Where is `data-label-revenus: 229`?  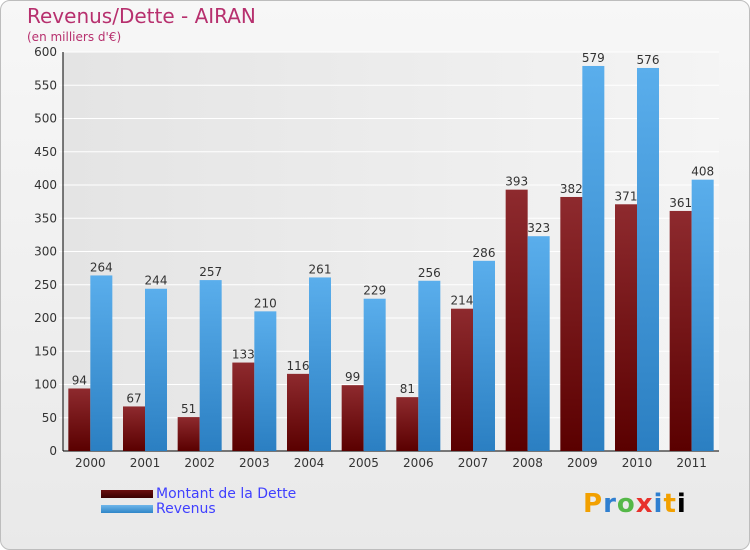 data-label-revenus: 229 is located at coordinates (374, 291).